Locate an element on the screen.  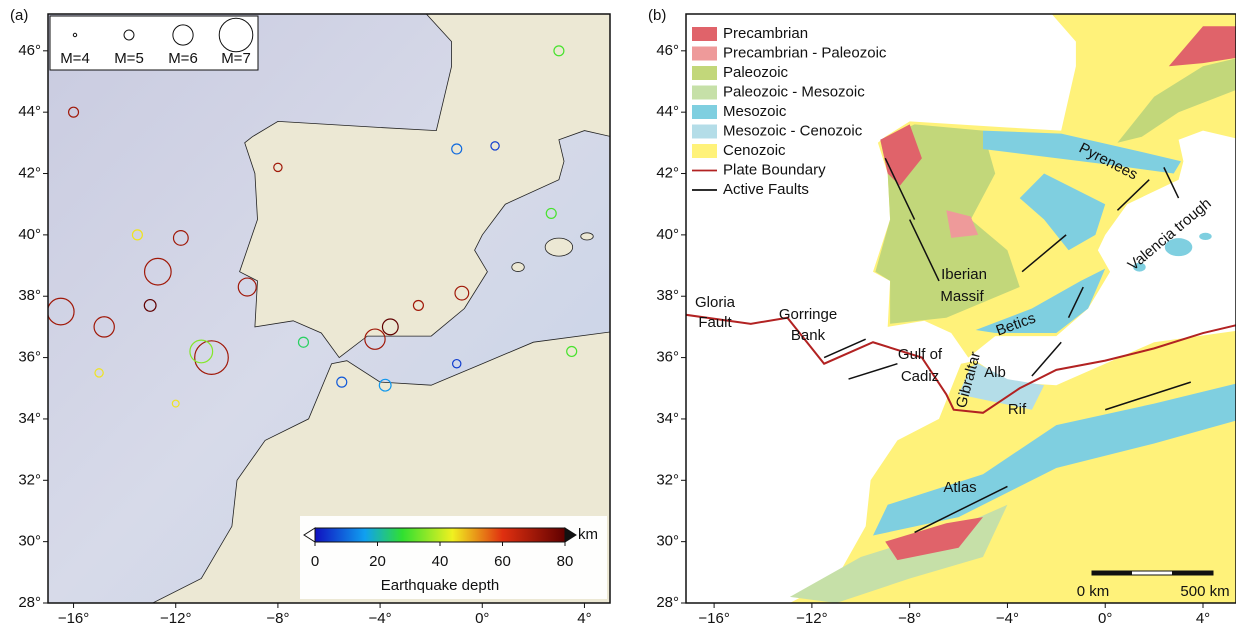
place-label: Gorringe is located at coordinates (808, 314).